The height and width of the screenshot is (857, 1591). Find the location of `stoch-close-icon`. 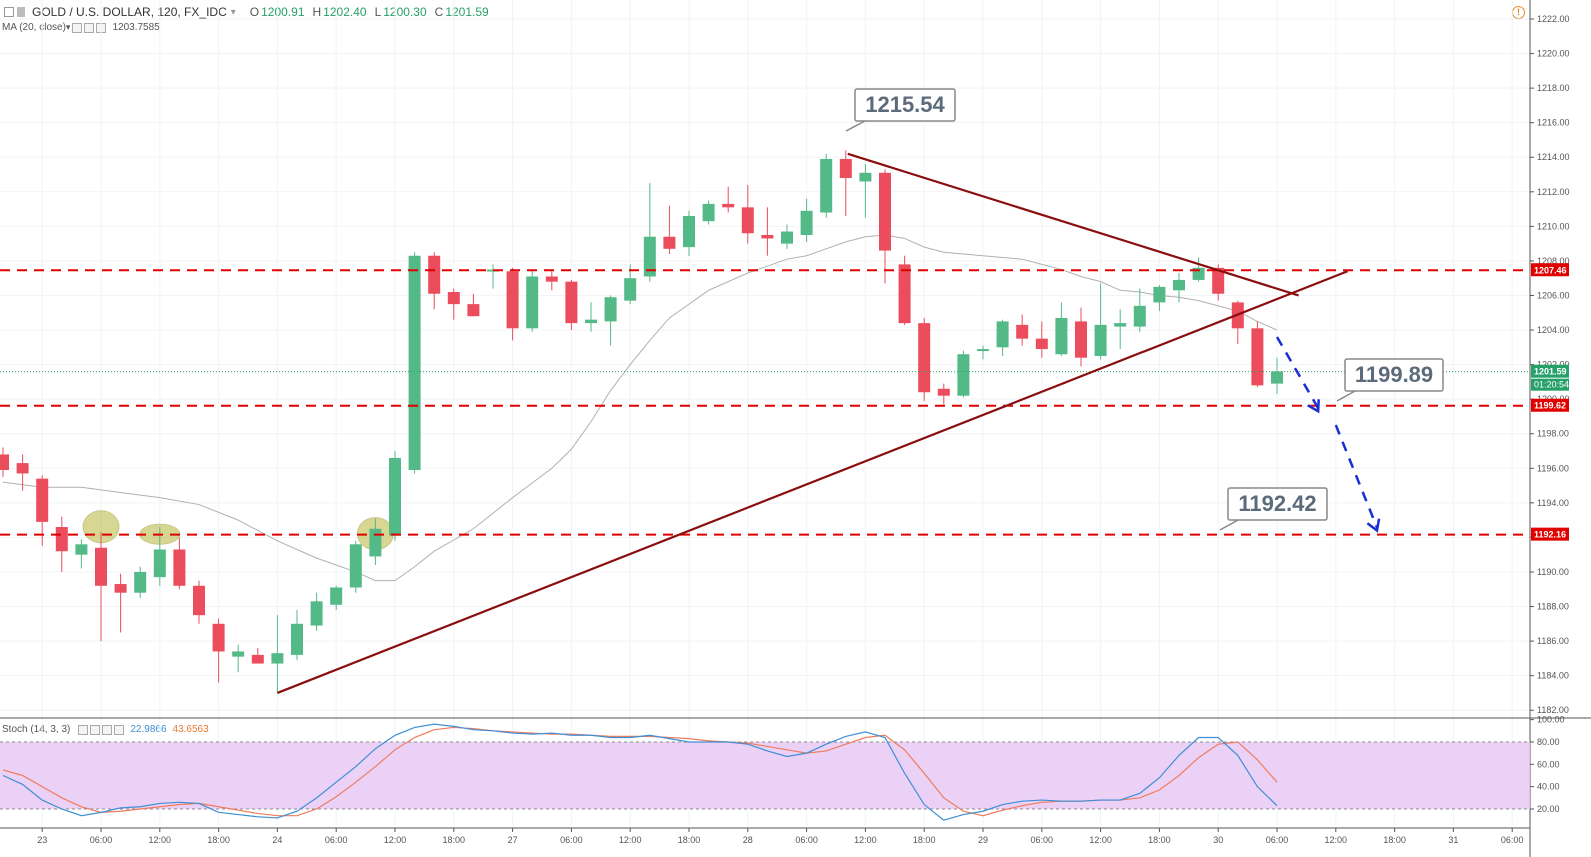

stoch-close-icon is located at coordinates (119, 729).